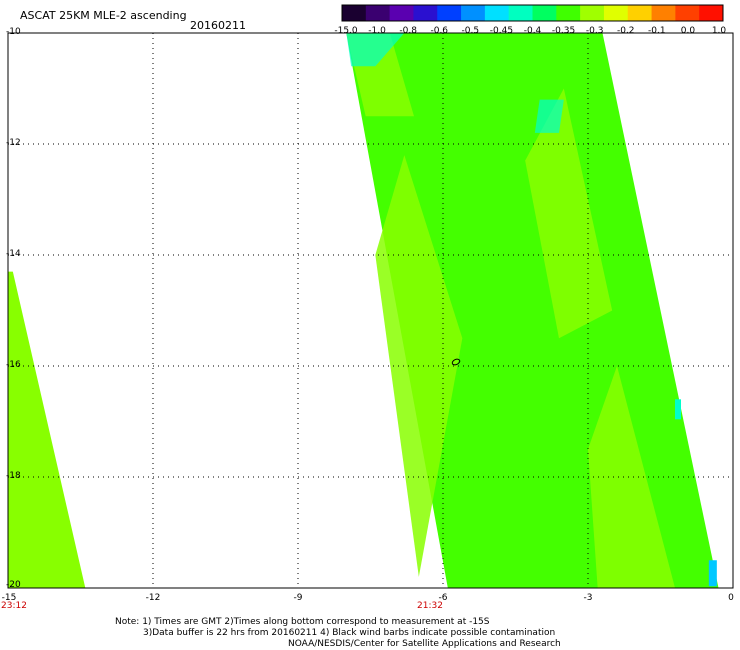 The height and width of the screenshot is (650, 740). What do you see at coordinates (719, 31) in the screenshot?
I see `colorbar-label: 1.0` at bounding box center [719, 31].